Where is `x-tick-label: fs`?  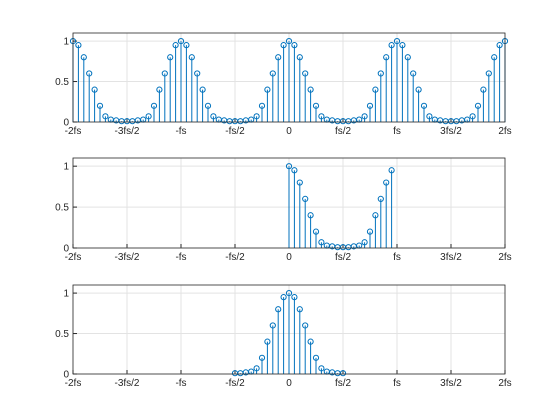
x-tick-label: fs is located at coordinates (397, 383).